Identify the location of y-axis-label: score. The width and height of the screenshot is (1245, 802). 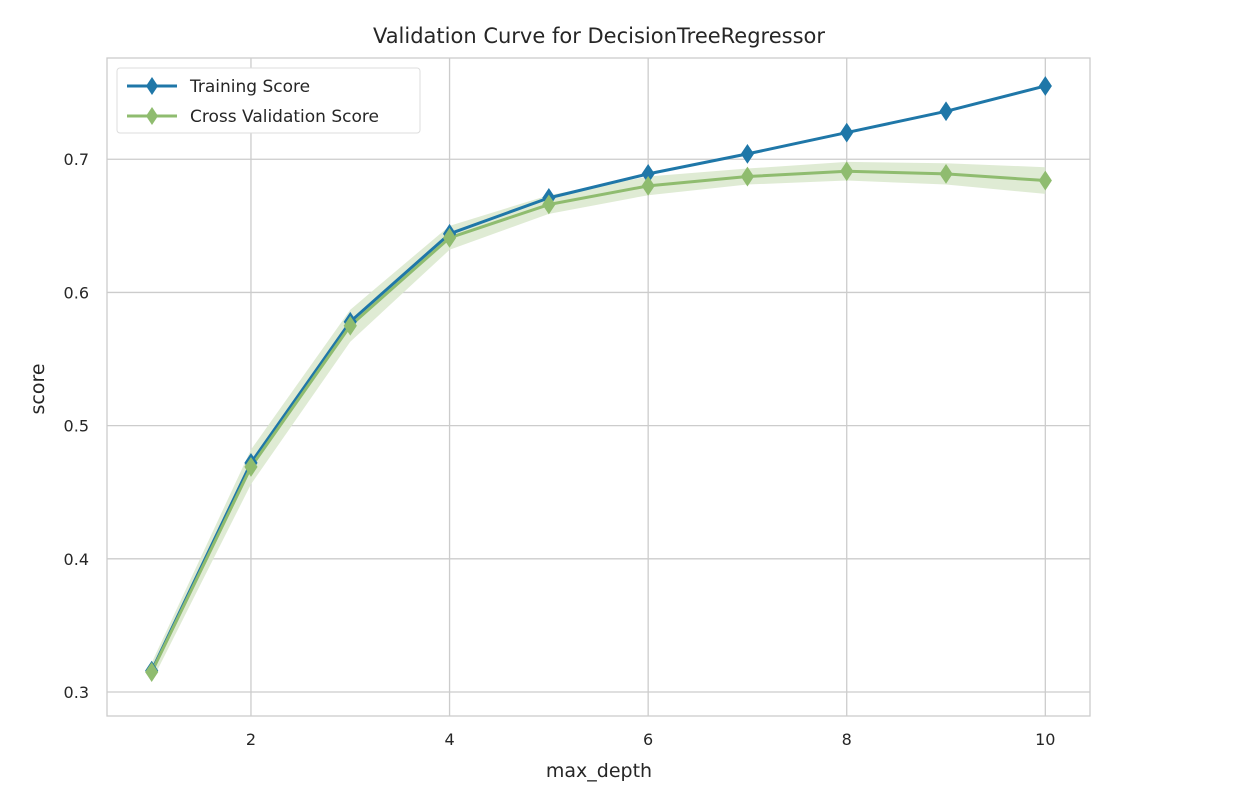
(38, 388).